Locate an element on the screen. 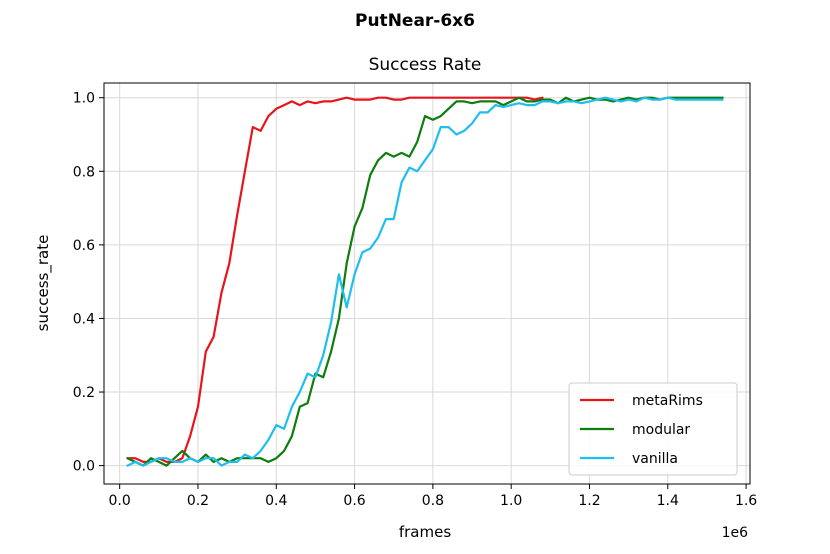 The width and height of the screenshot is (830, 554). legend-label-vanilla: vanilla is located at coordinates (655, 459).